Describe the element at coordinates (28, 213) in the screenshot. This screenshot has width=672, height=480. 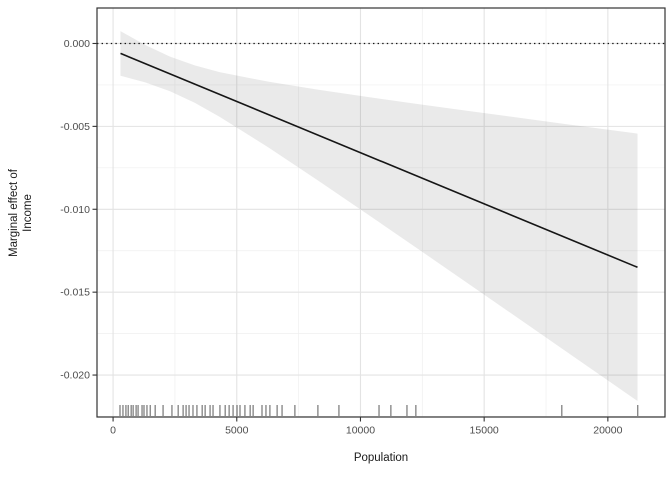
I see `y-axis-title-line2: Income` at that location.